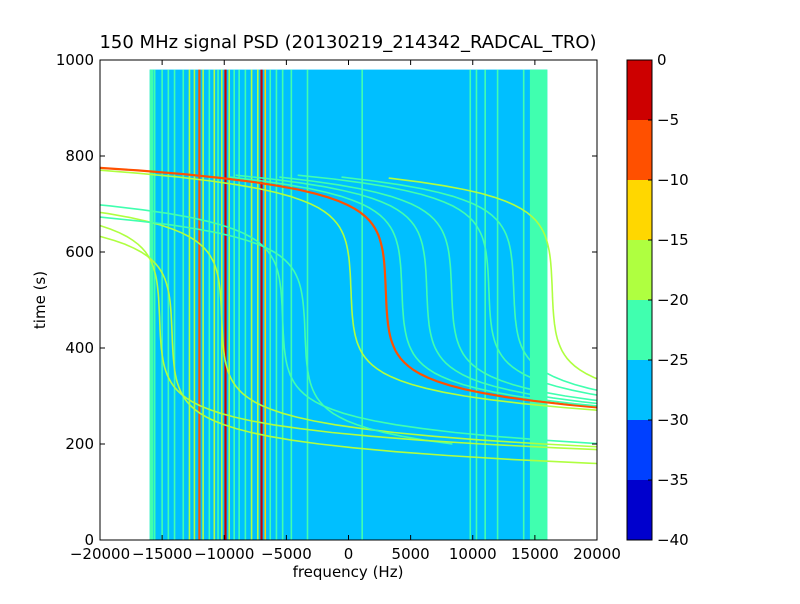 This screenshot has width=800, height=604. What do you see at coordinates (597, 554) in the screenshot?
I see `x-tick-label: 20000` at bounding box center [597, 554].